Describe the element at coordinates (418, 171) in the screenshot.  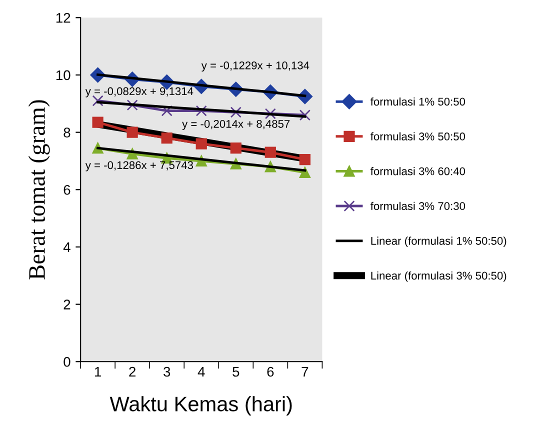
I see `legend-label: formulasi 3% 60:40` at that location.